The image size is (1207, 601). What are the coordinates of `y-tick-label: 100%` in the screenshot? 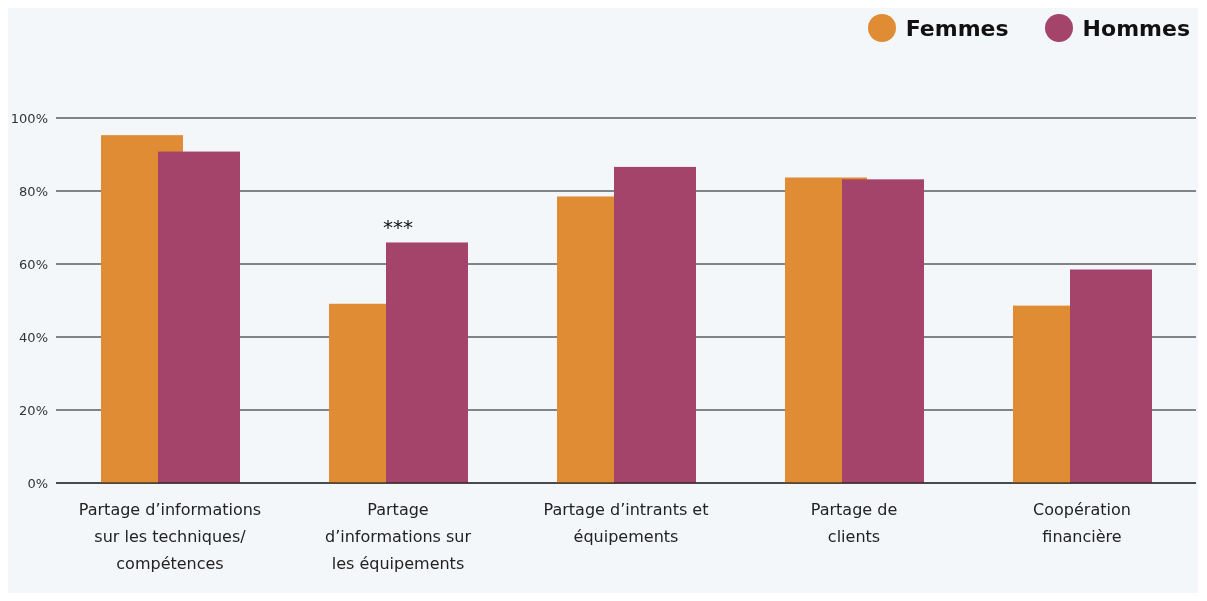 It's located at (29, 118).